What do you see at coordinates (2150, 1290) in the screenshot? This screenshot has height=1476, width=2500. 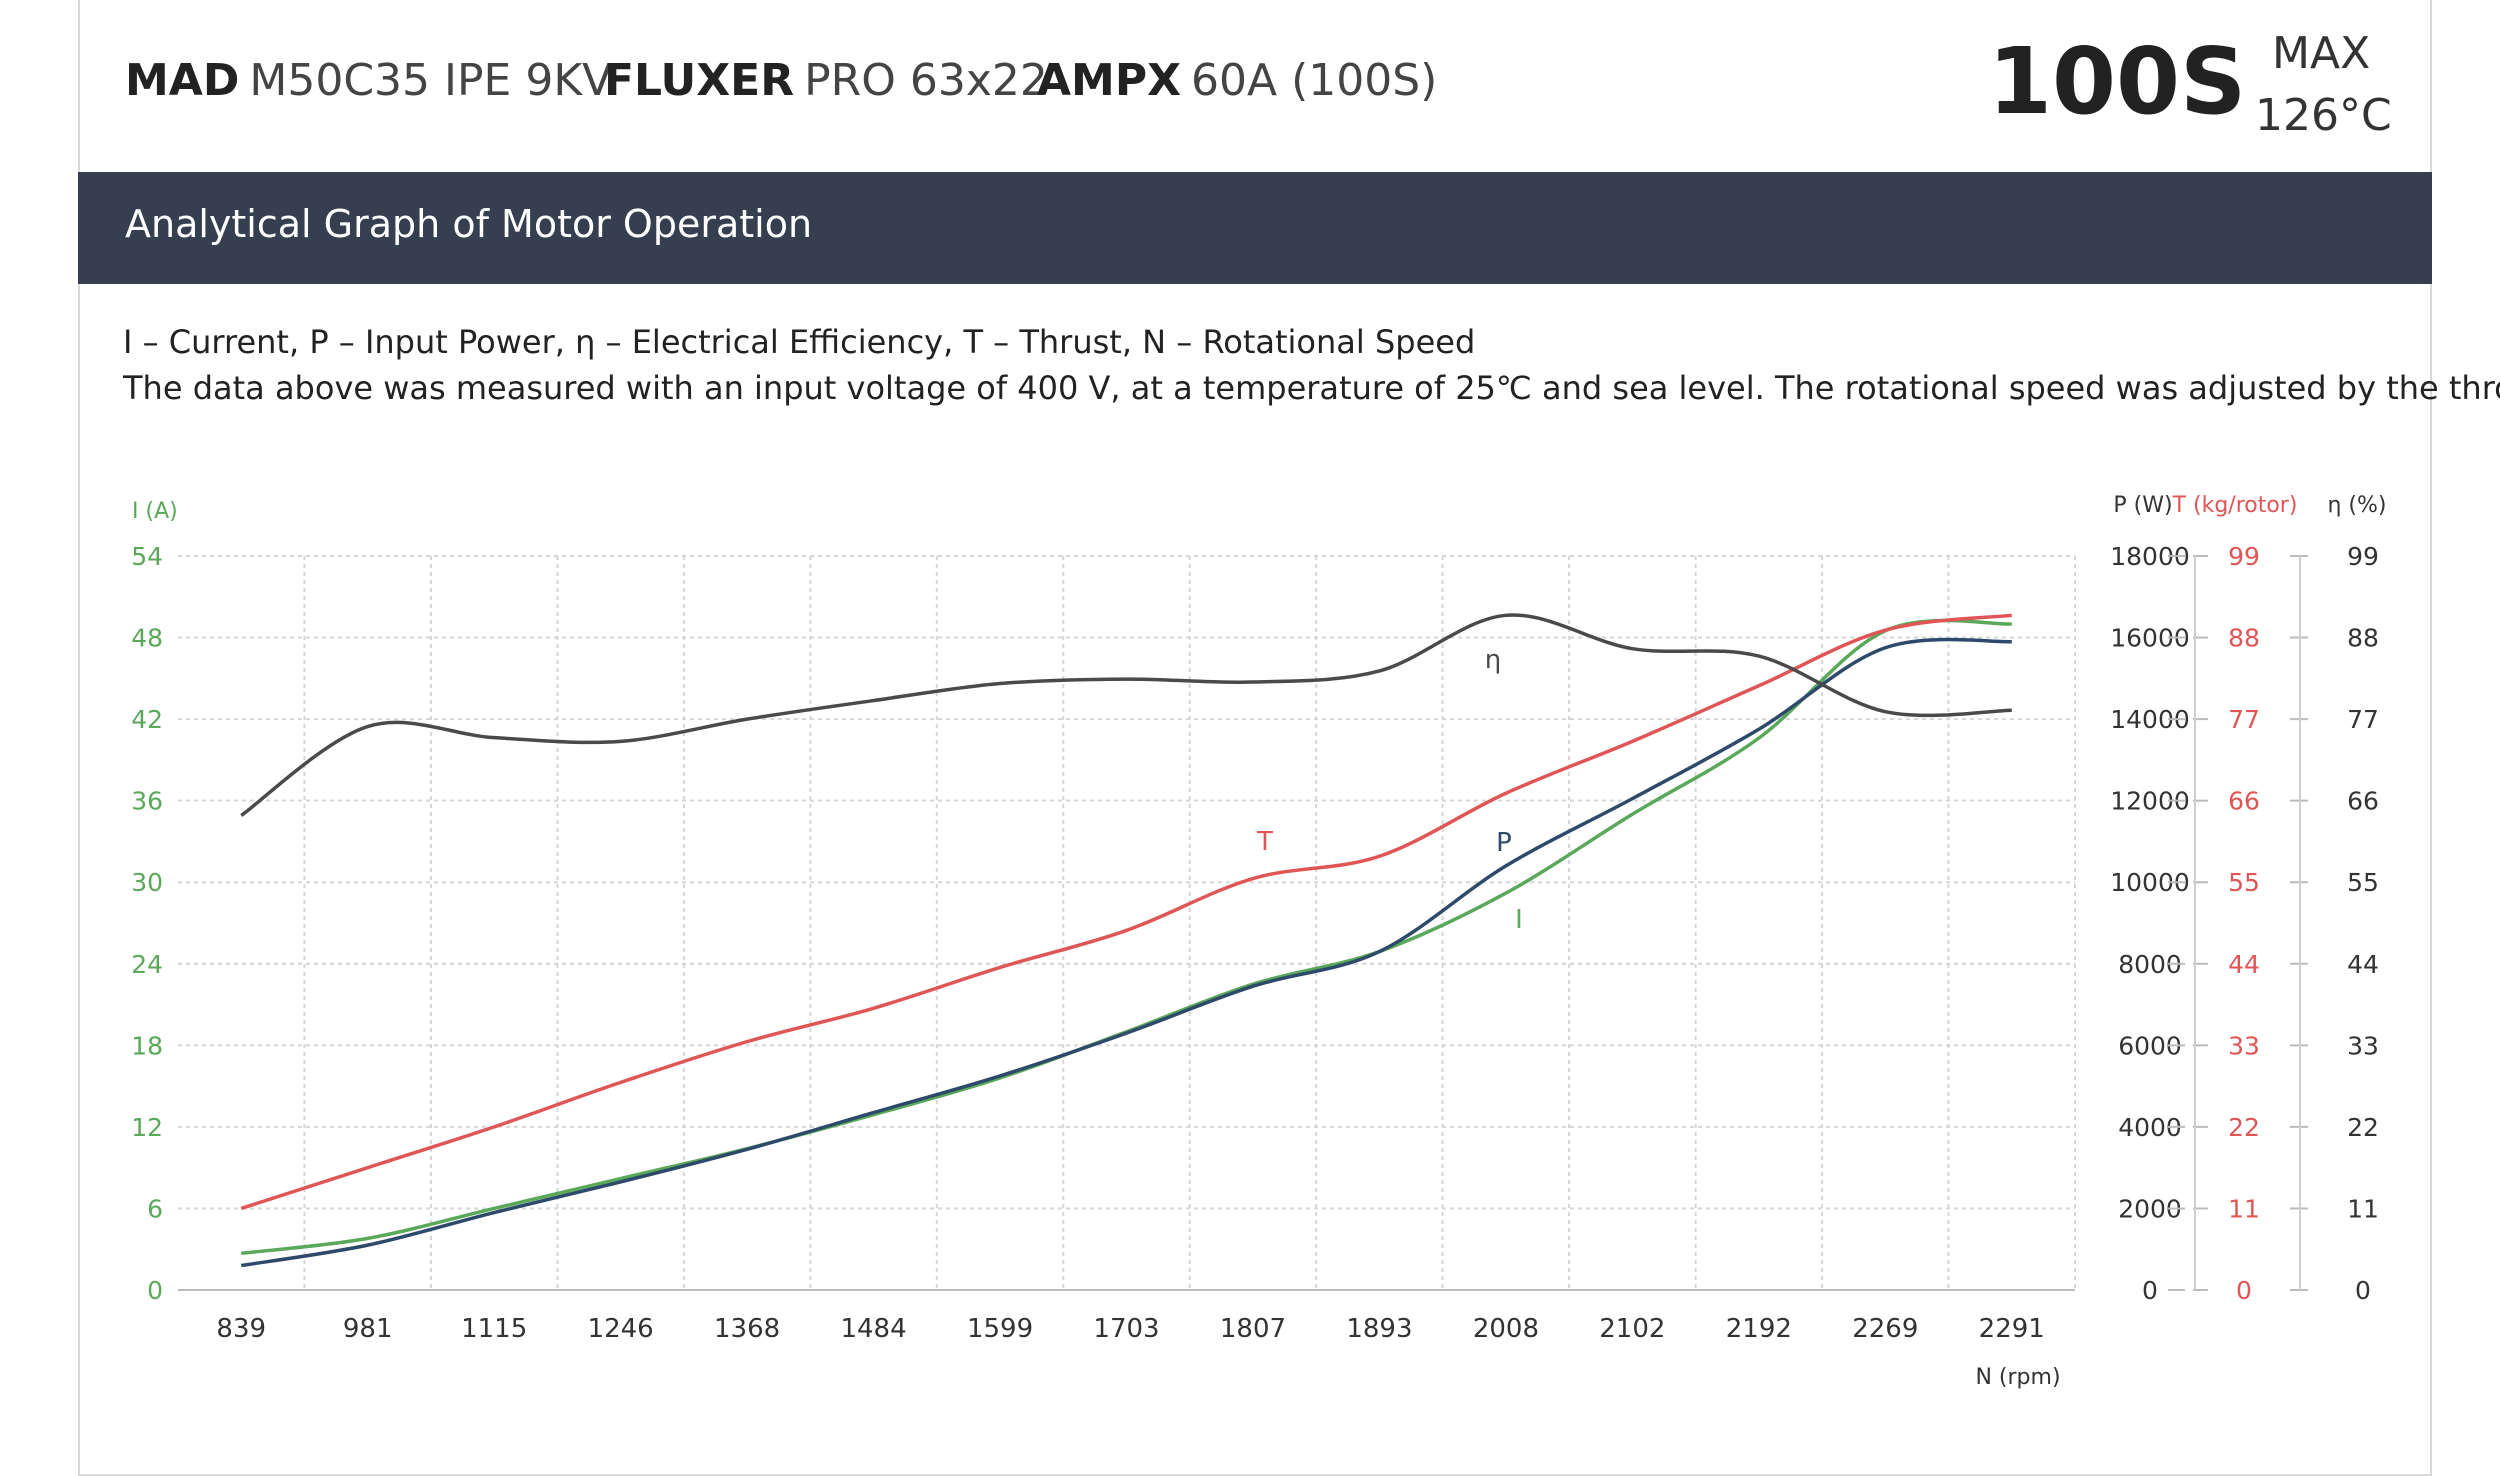 I see `power-tick-label: 0` at bounding box center [2150, 1290].